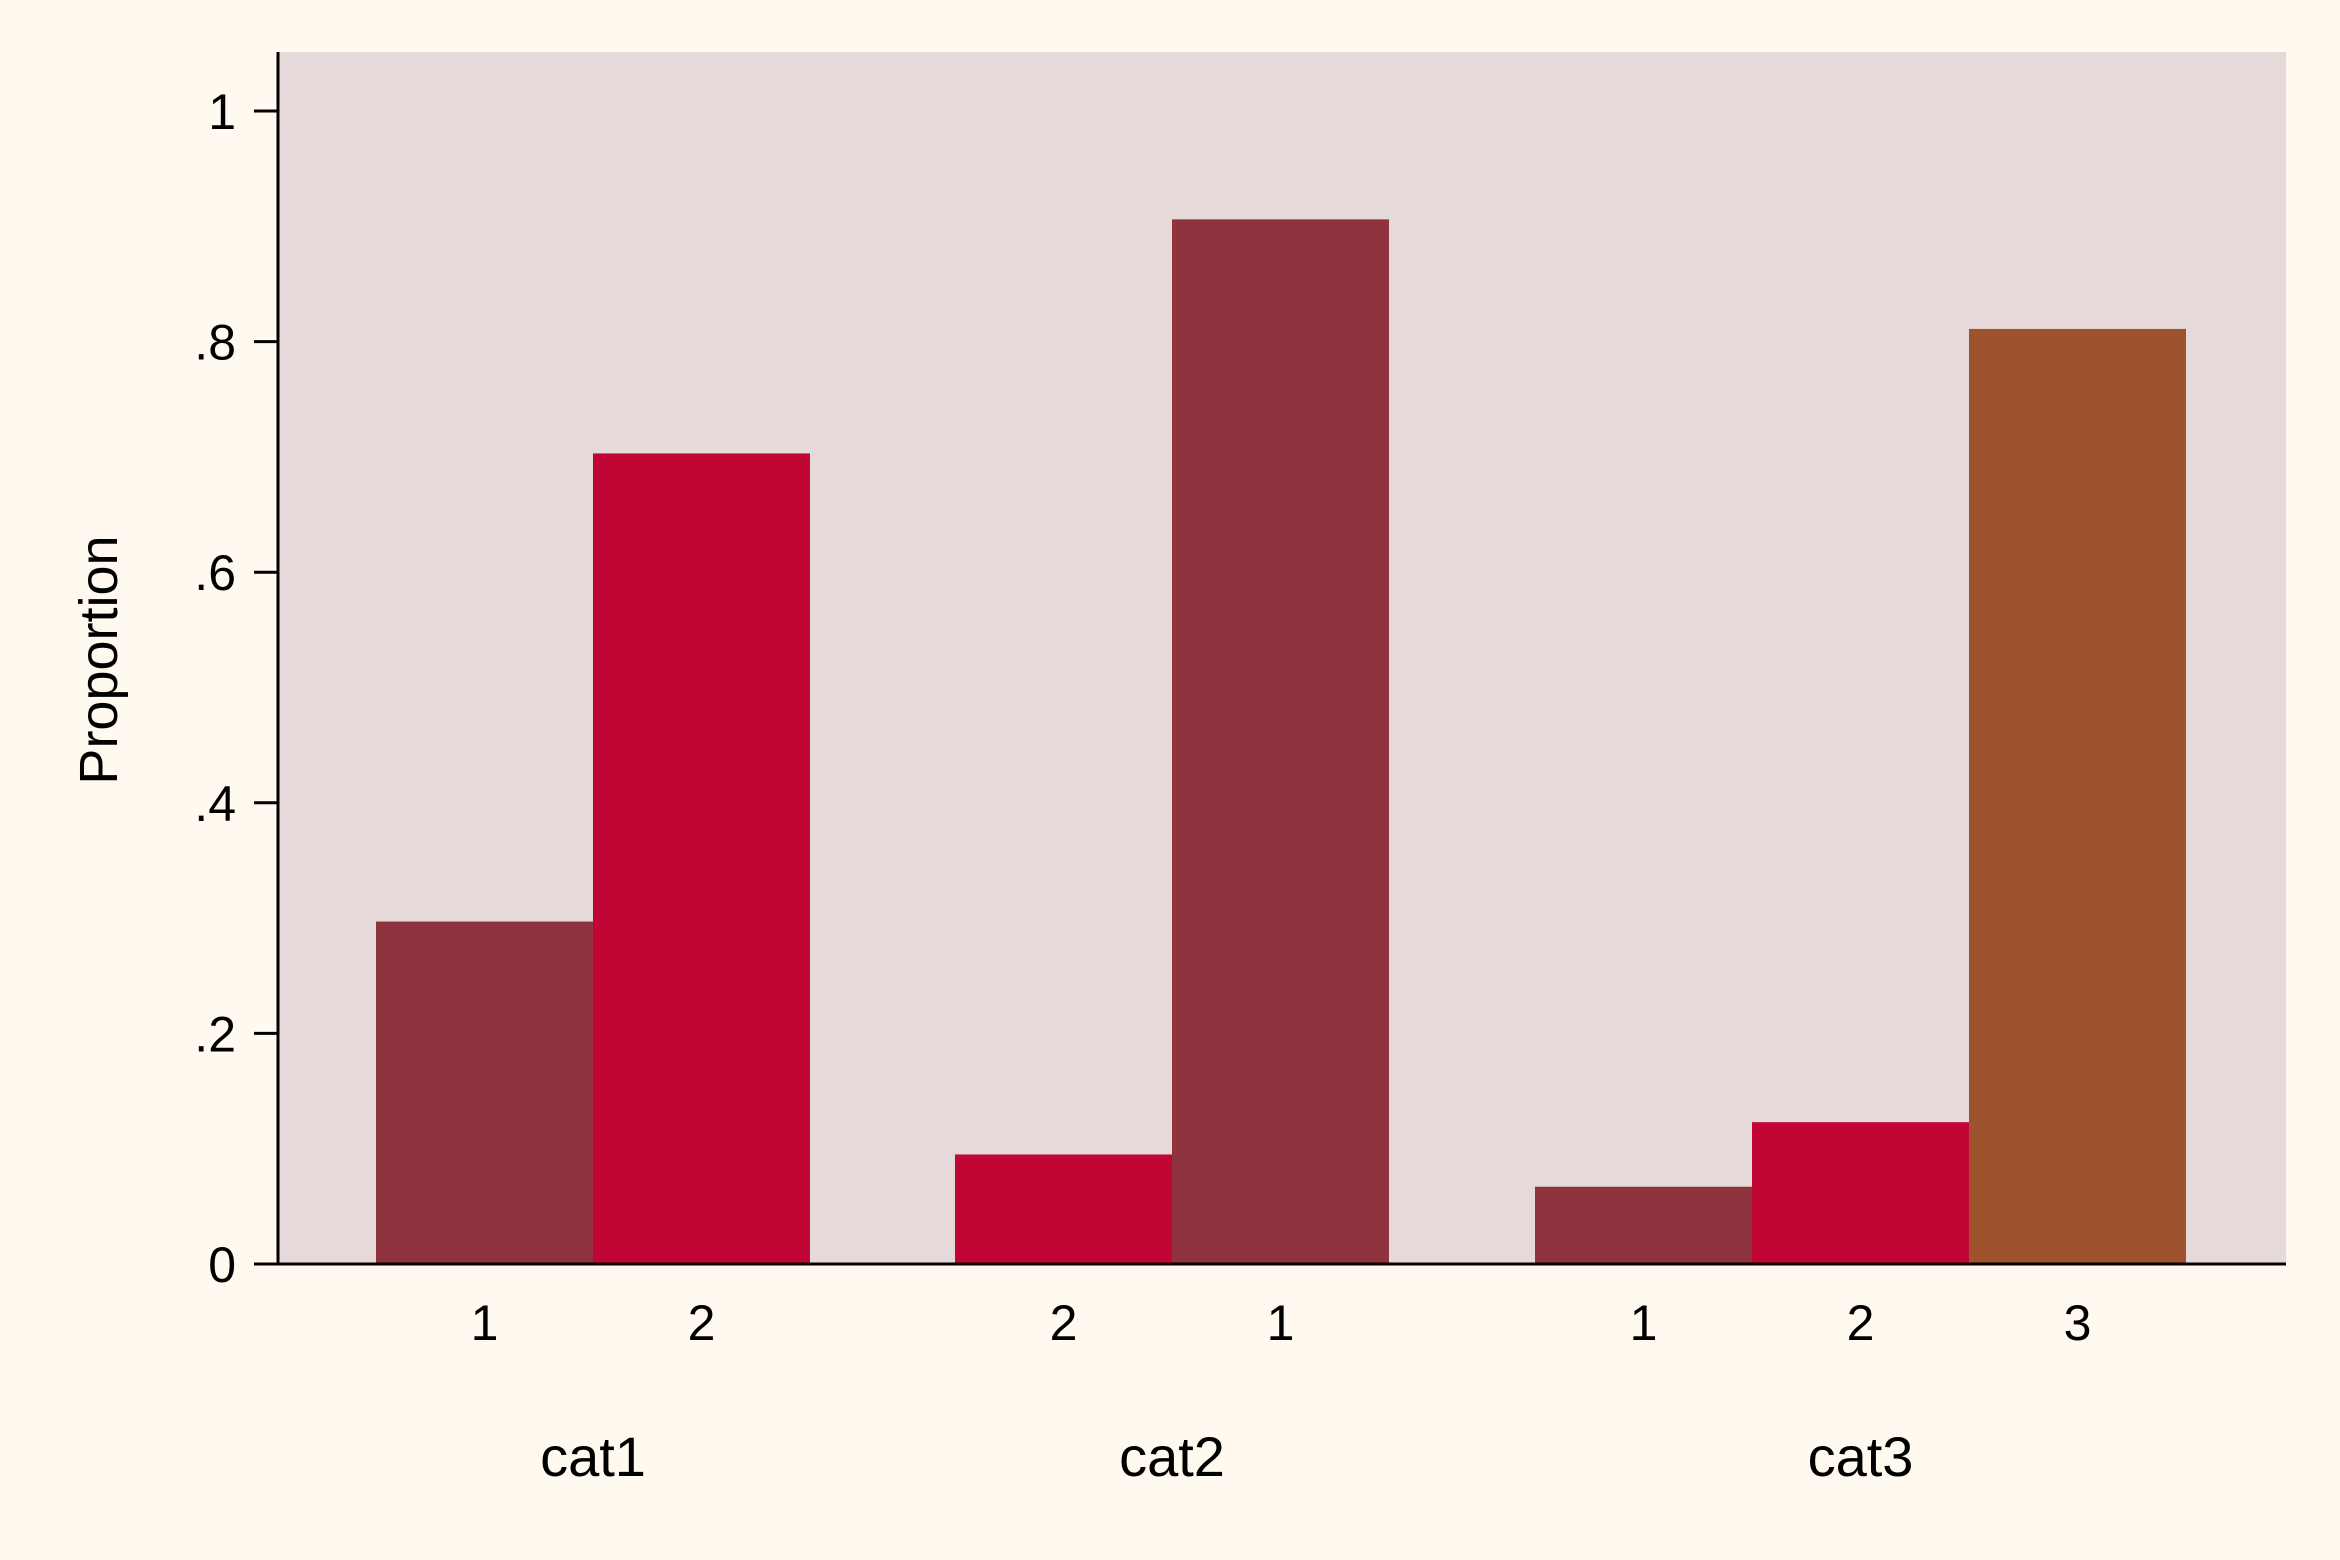  What do you see at coordinates (2078, 1323) in the screenshot?
I see `bar-label-cat3-3: 3` at bounding box center [2078, 1323].